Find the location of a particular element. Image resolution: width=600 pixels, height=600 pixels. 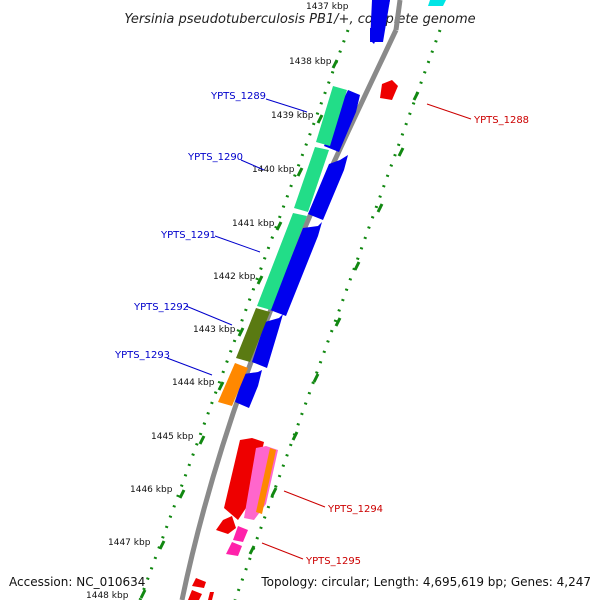

kbp-label: 1448 kbp is located at coordinates (107, 595).